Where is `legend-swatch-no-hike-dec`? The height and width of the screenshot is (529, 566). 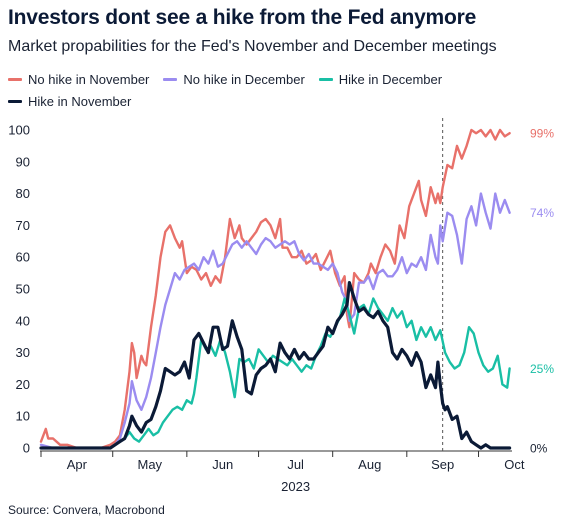
legend-swatch-no-hike-dec is located at coordinates (170, 79).